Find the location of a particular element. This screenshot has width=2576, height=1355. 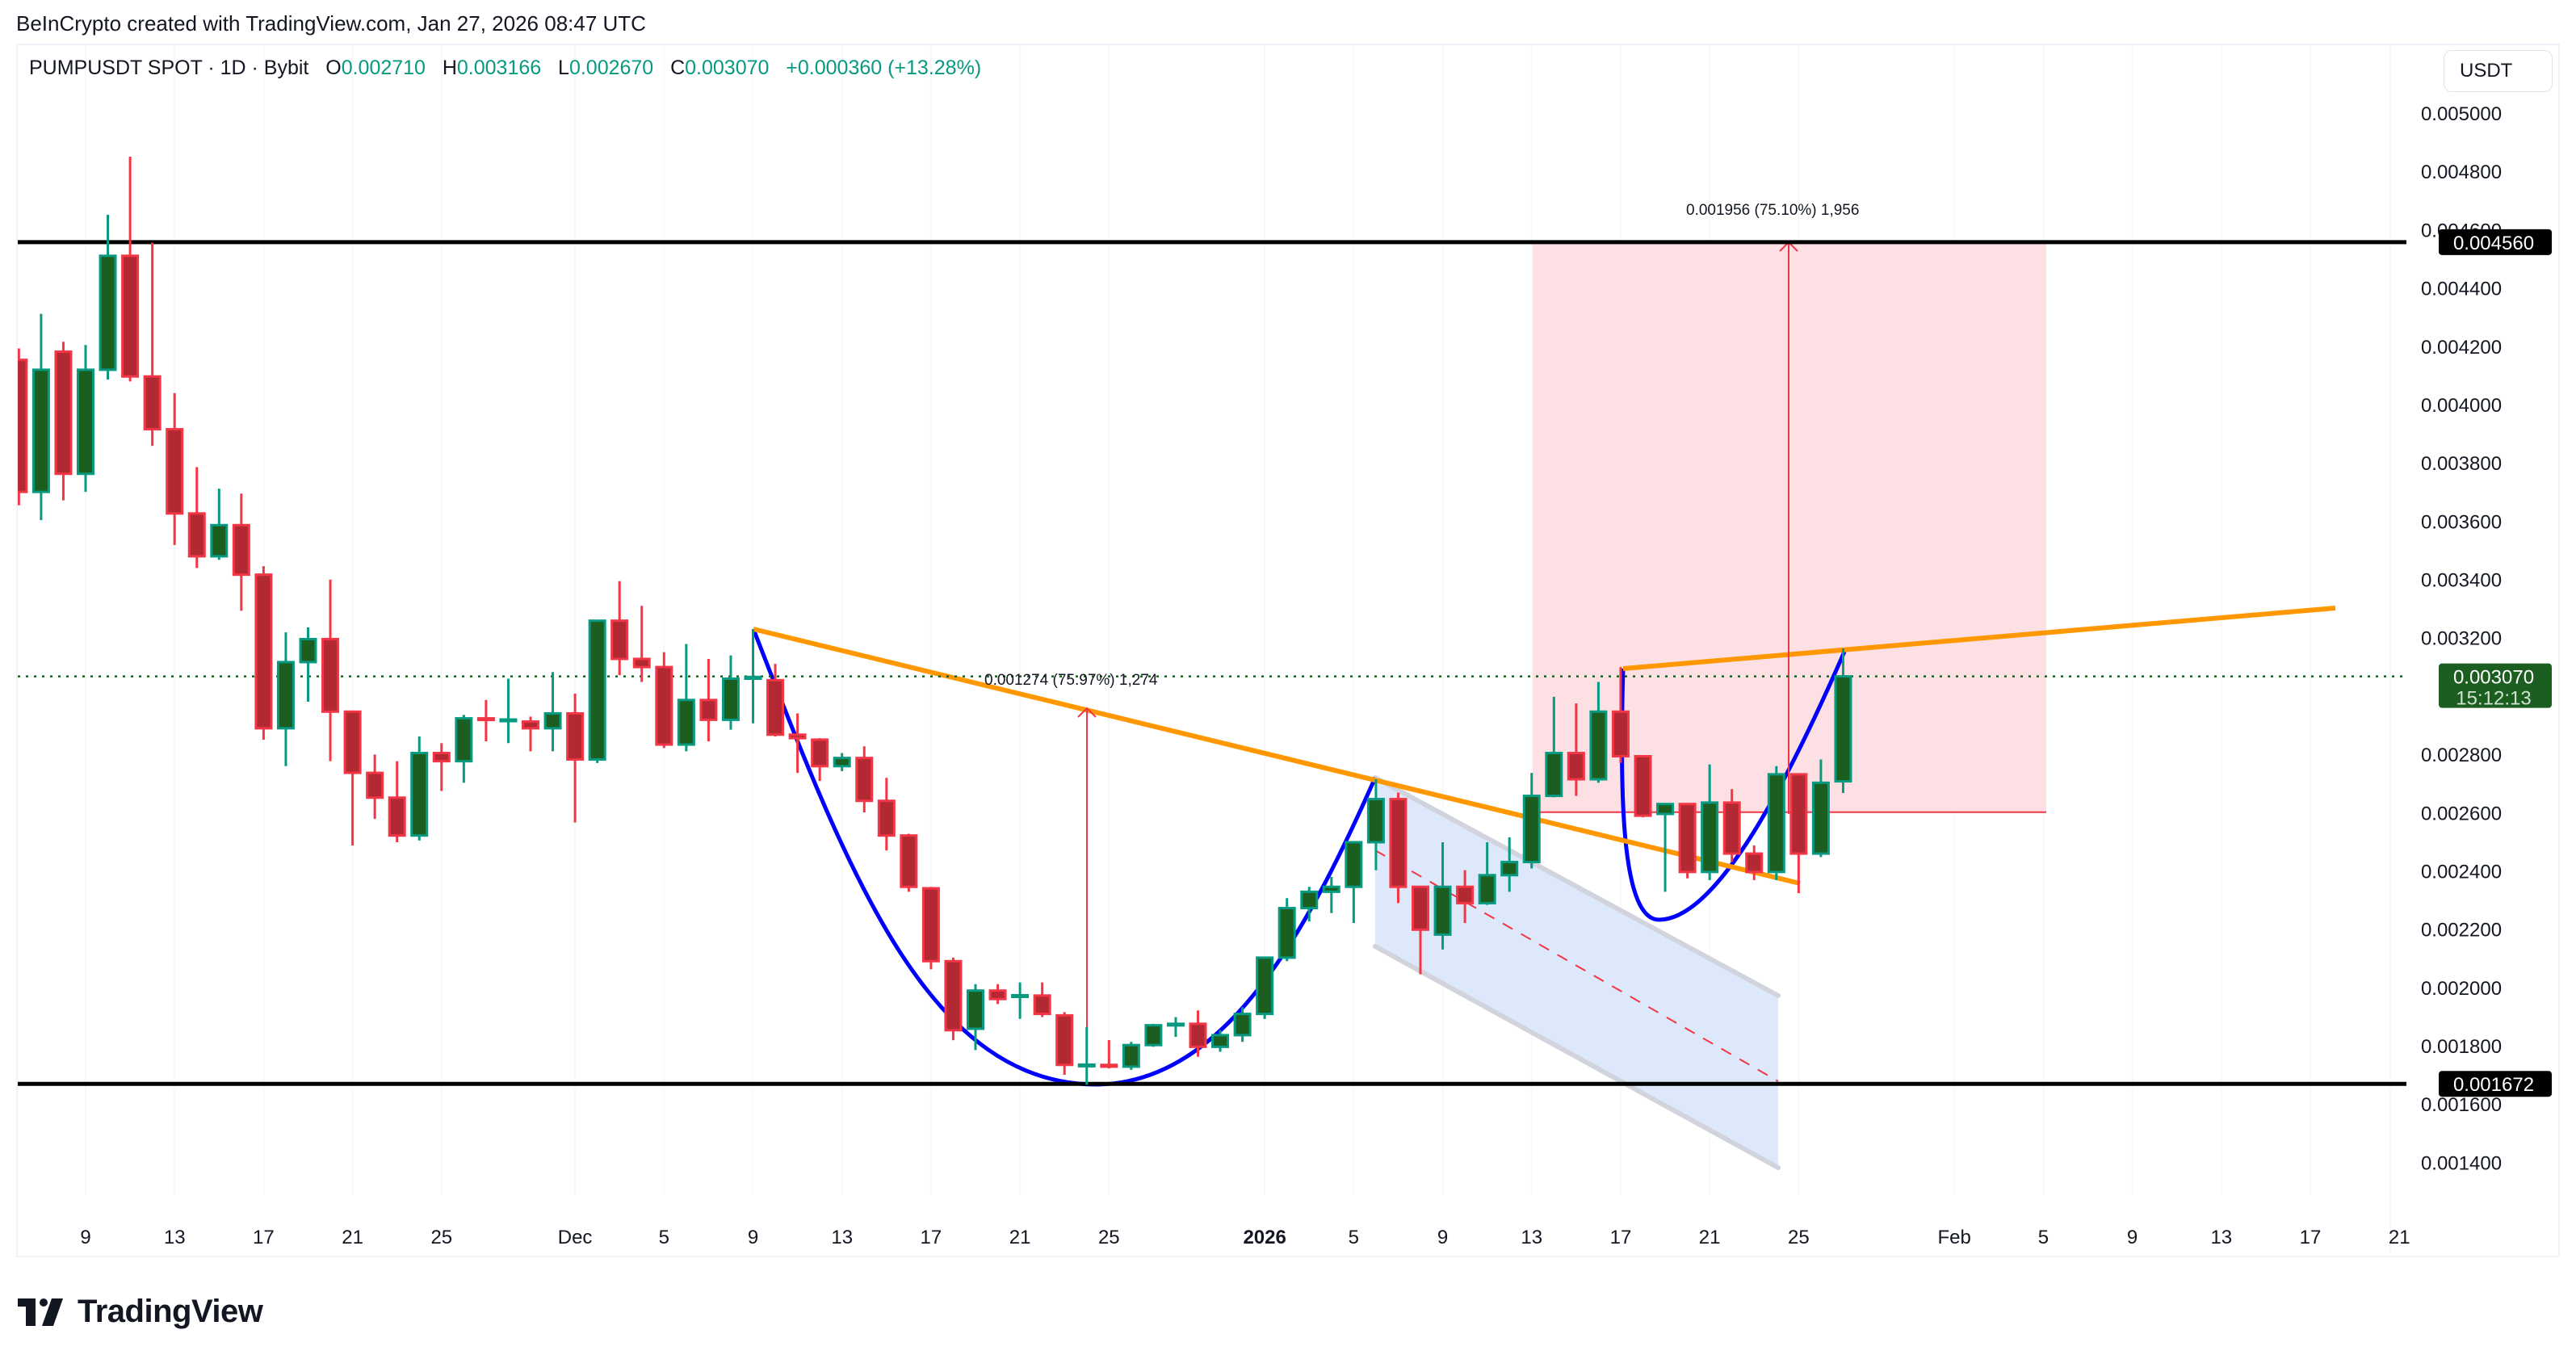

tradingview-logo: TradingView is located at coordinates (140, 1312).